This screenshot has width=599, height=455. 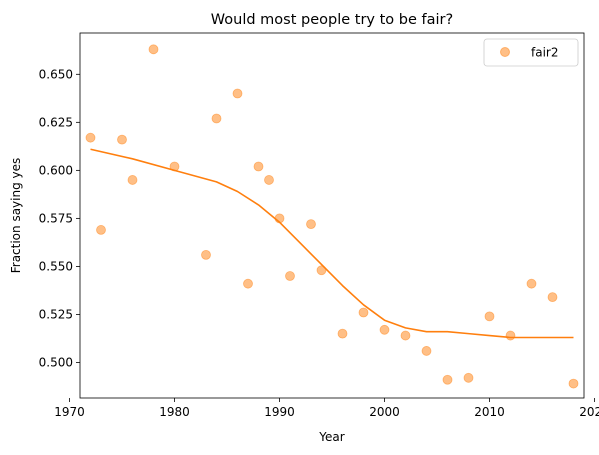 I want to click on y-tick-label: 0.525, so click(x=56, y=314).